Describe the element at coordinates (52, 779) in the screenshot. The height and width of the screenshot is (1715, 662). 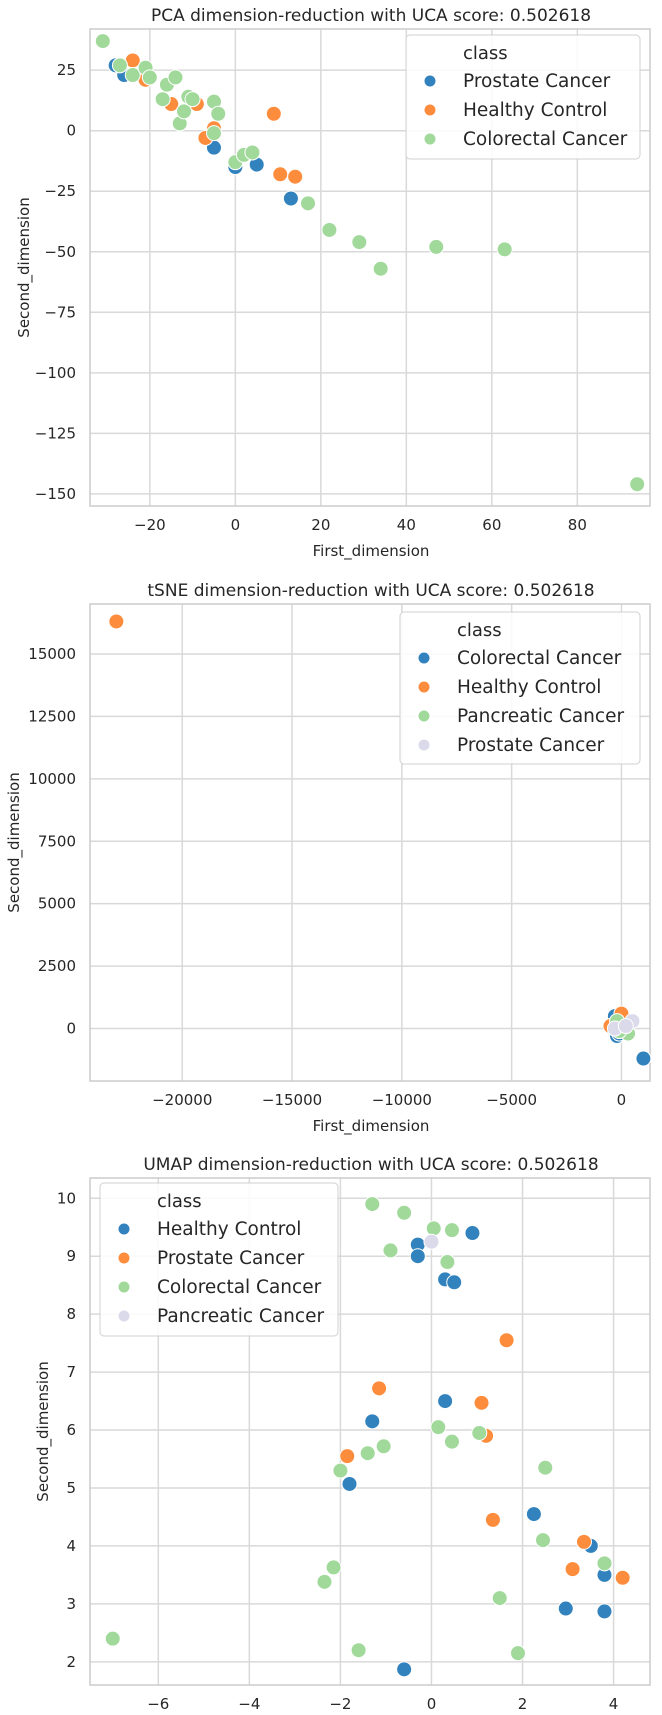
I see `y-tick-label: 10000` at that location.